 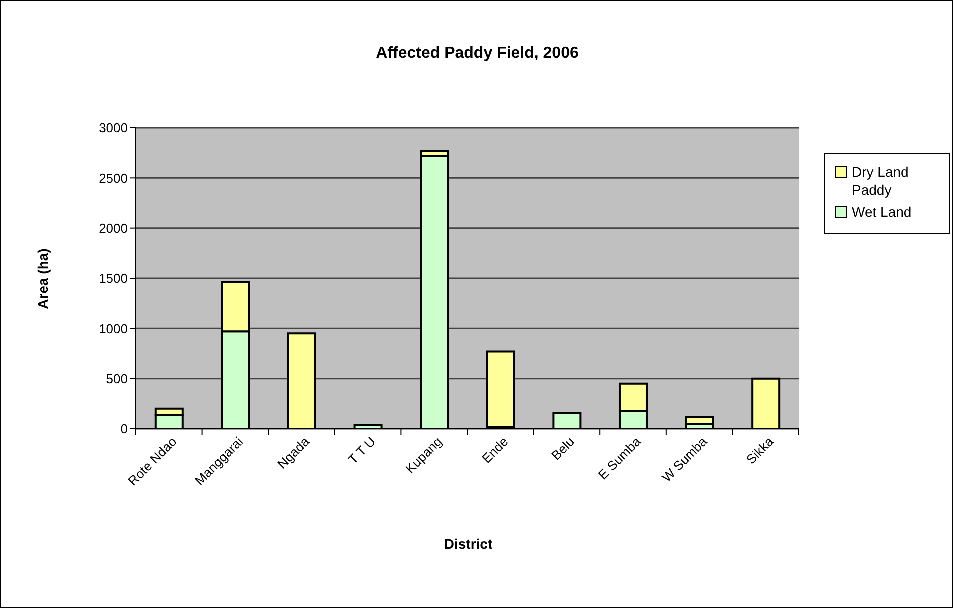 What do you see at coordinates (362, 451) in the screenshot?
I see `x-tick-label: T T U` at bounding box center [362, 451].